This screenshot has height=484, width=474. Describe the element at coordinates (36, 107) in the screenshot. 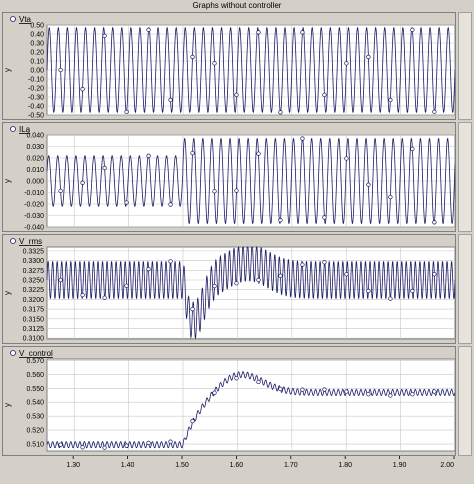

I see `y-tick-label: -0.40` at that location.